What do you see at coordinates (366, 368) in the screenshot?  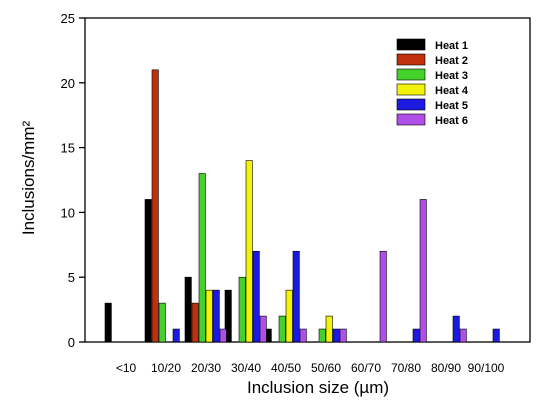 I see `x-tick-label: 60/70` at bounding box center [366, 368].